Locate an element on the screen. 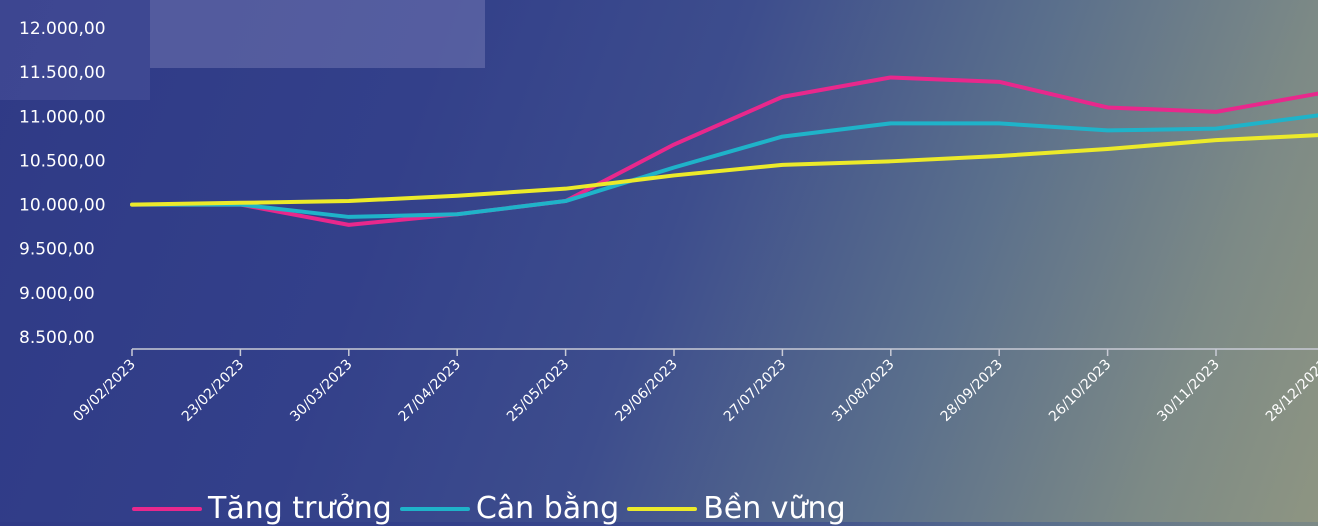 The width and height of the screenshot is (1318, 526). x-tick-label: 27/07/2023 is located at coordinates (755, 391).